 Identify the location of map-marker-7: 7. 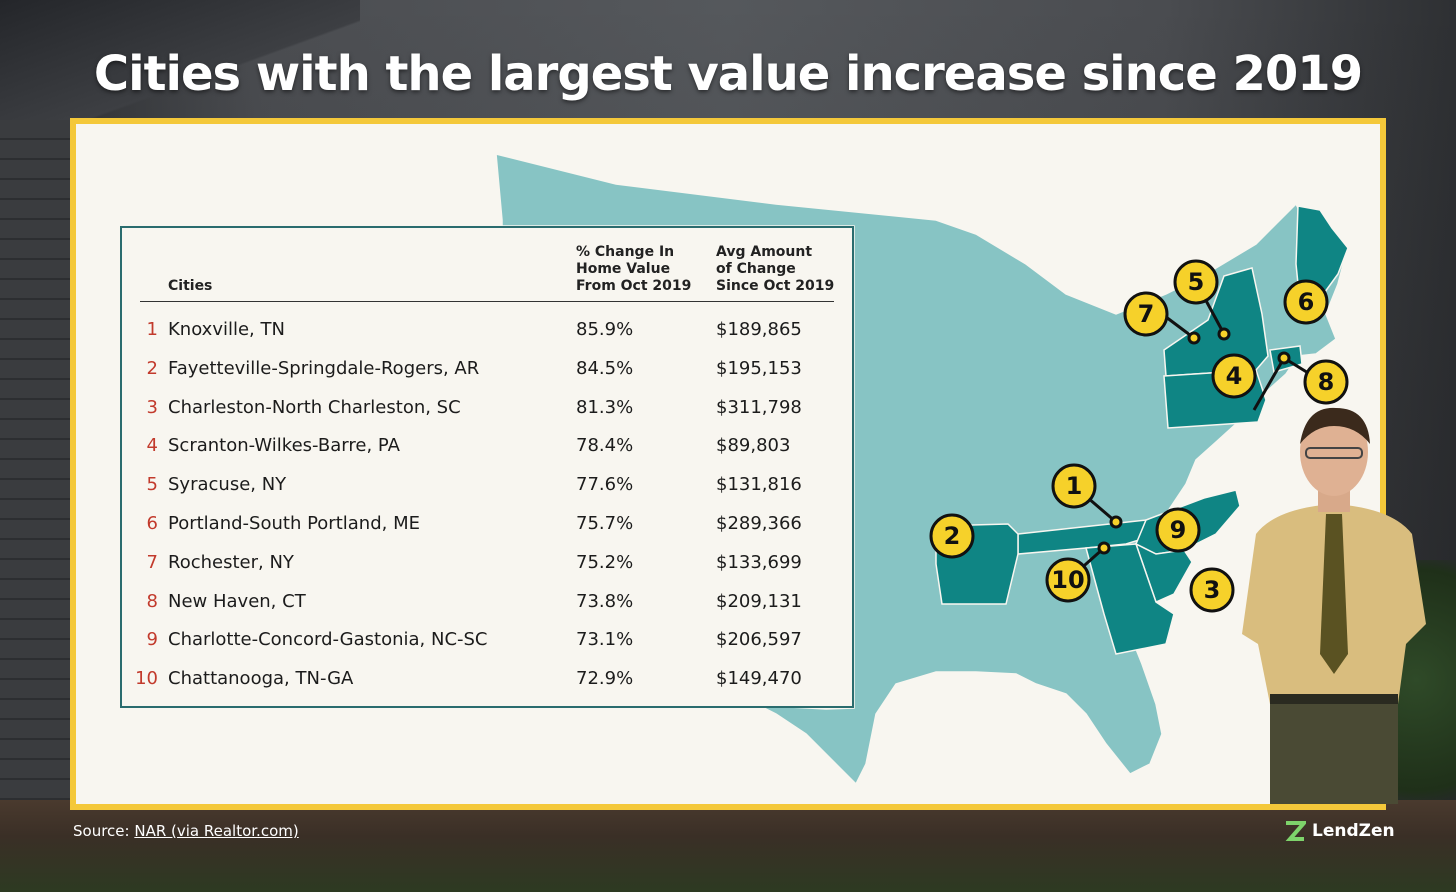
(1146, 314).